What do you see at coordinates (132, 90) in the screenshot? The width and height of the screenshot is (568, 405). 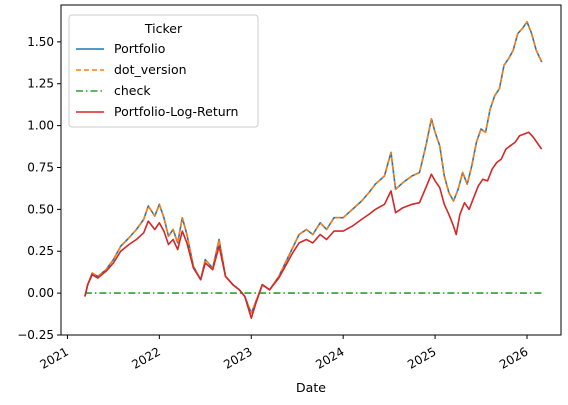 I see `legend-label: check` at bounding box center [132, 90].